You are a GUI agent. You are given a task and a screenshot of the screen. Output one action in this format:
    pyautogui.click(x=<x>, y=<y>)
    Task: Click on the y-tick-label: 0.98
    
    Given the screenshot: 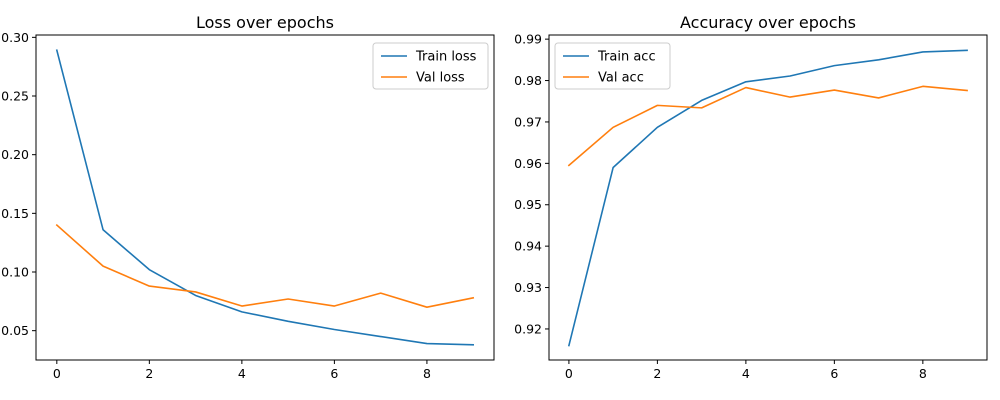 What is the action you would take?
    pyautogui.click(x=528, y=80)
    